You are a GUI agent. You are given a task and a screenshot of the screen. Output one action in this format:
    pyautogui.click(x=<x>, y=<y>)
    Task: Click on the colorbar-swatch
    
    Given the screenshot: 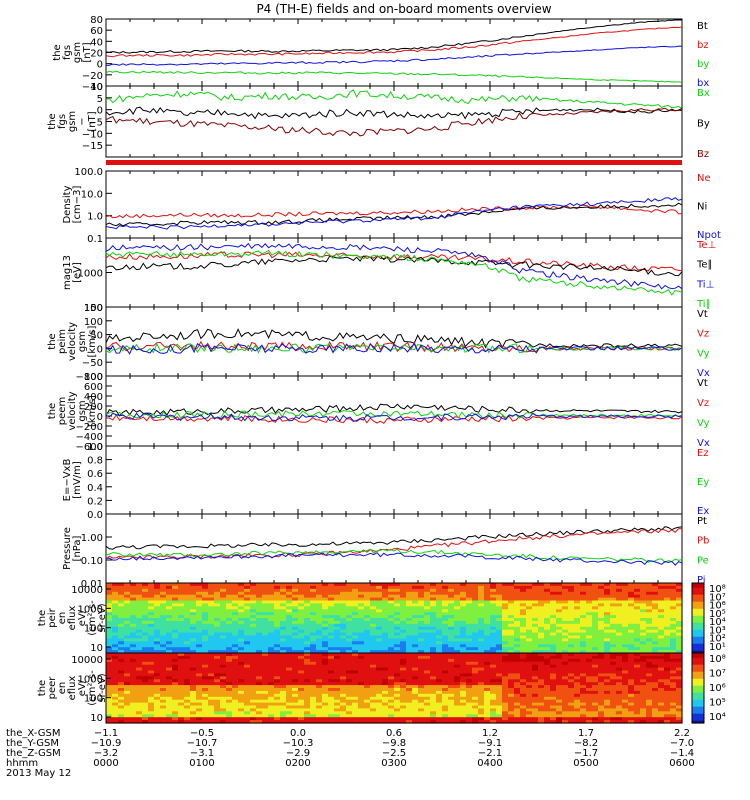 What is the action you would take?
    pyautogui.click(x=698, y=638)
    